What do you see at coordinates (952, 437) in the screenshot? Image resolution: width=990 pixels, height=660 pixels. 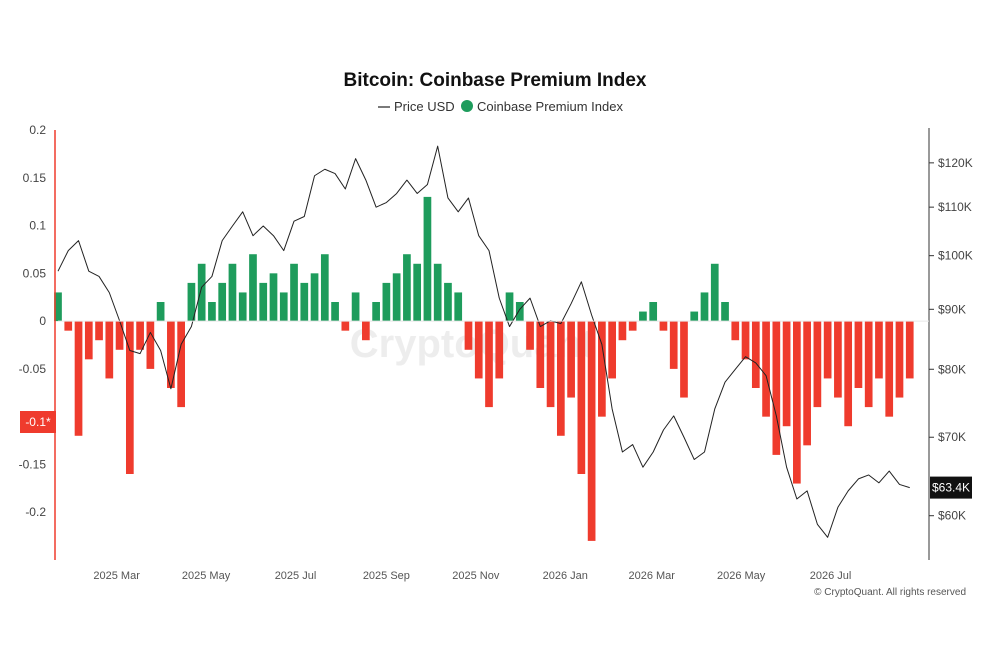 I see `right-tick-label: $70K` at bounding box center [952, 437].